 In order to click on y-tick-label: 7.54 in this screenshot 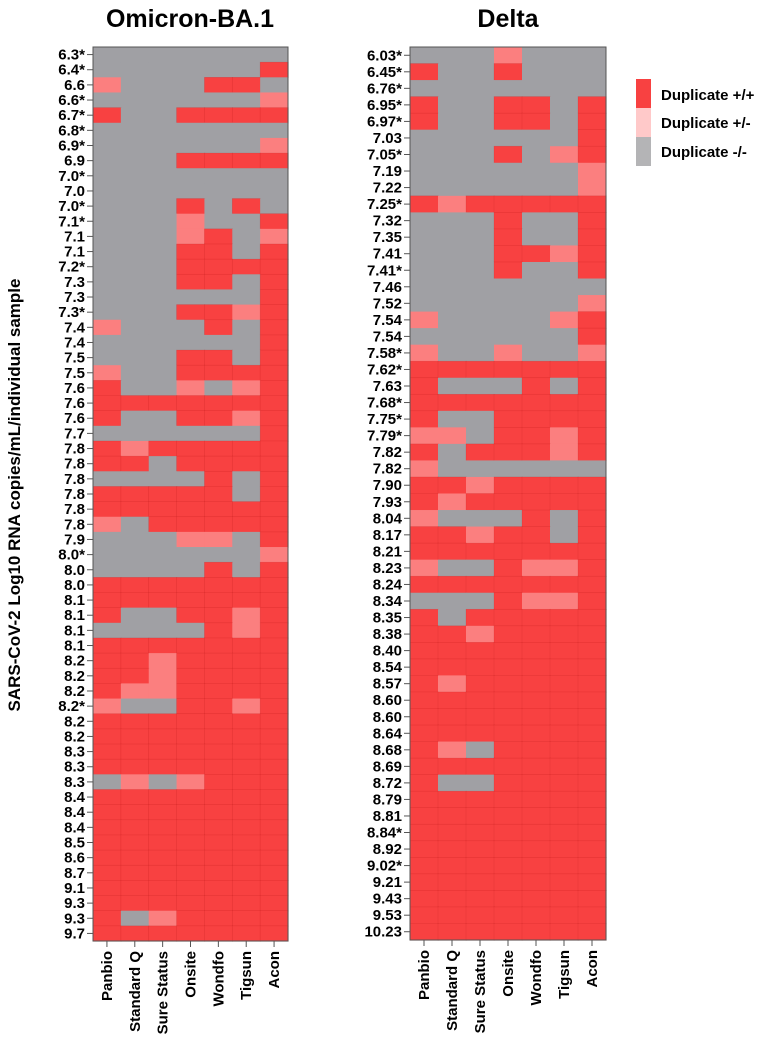, I will do `click(388, 320)`.